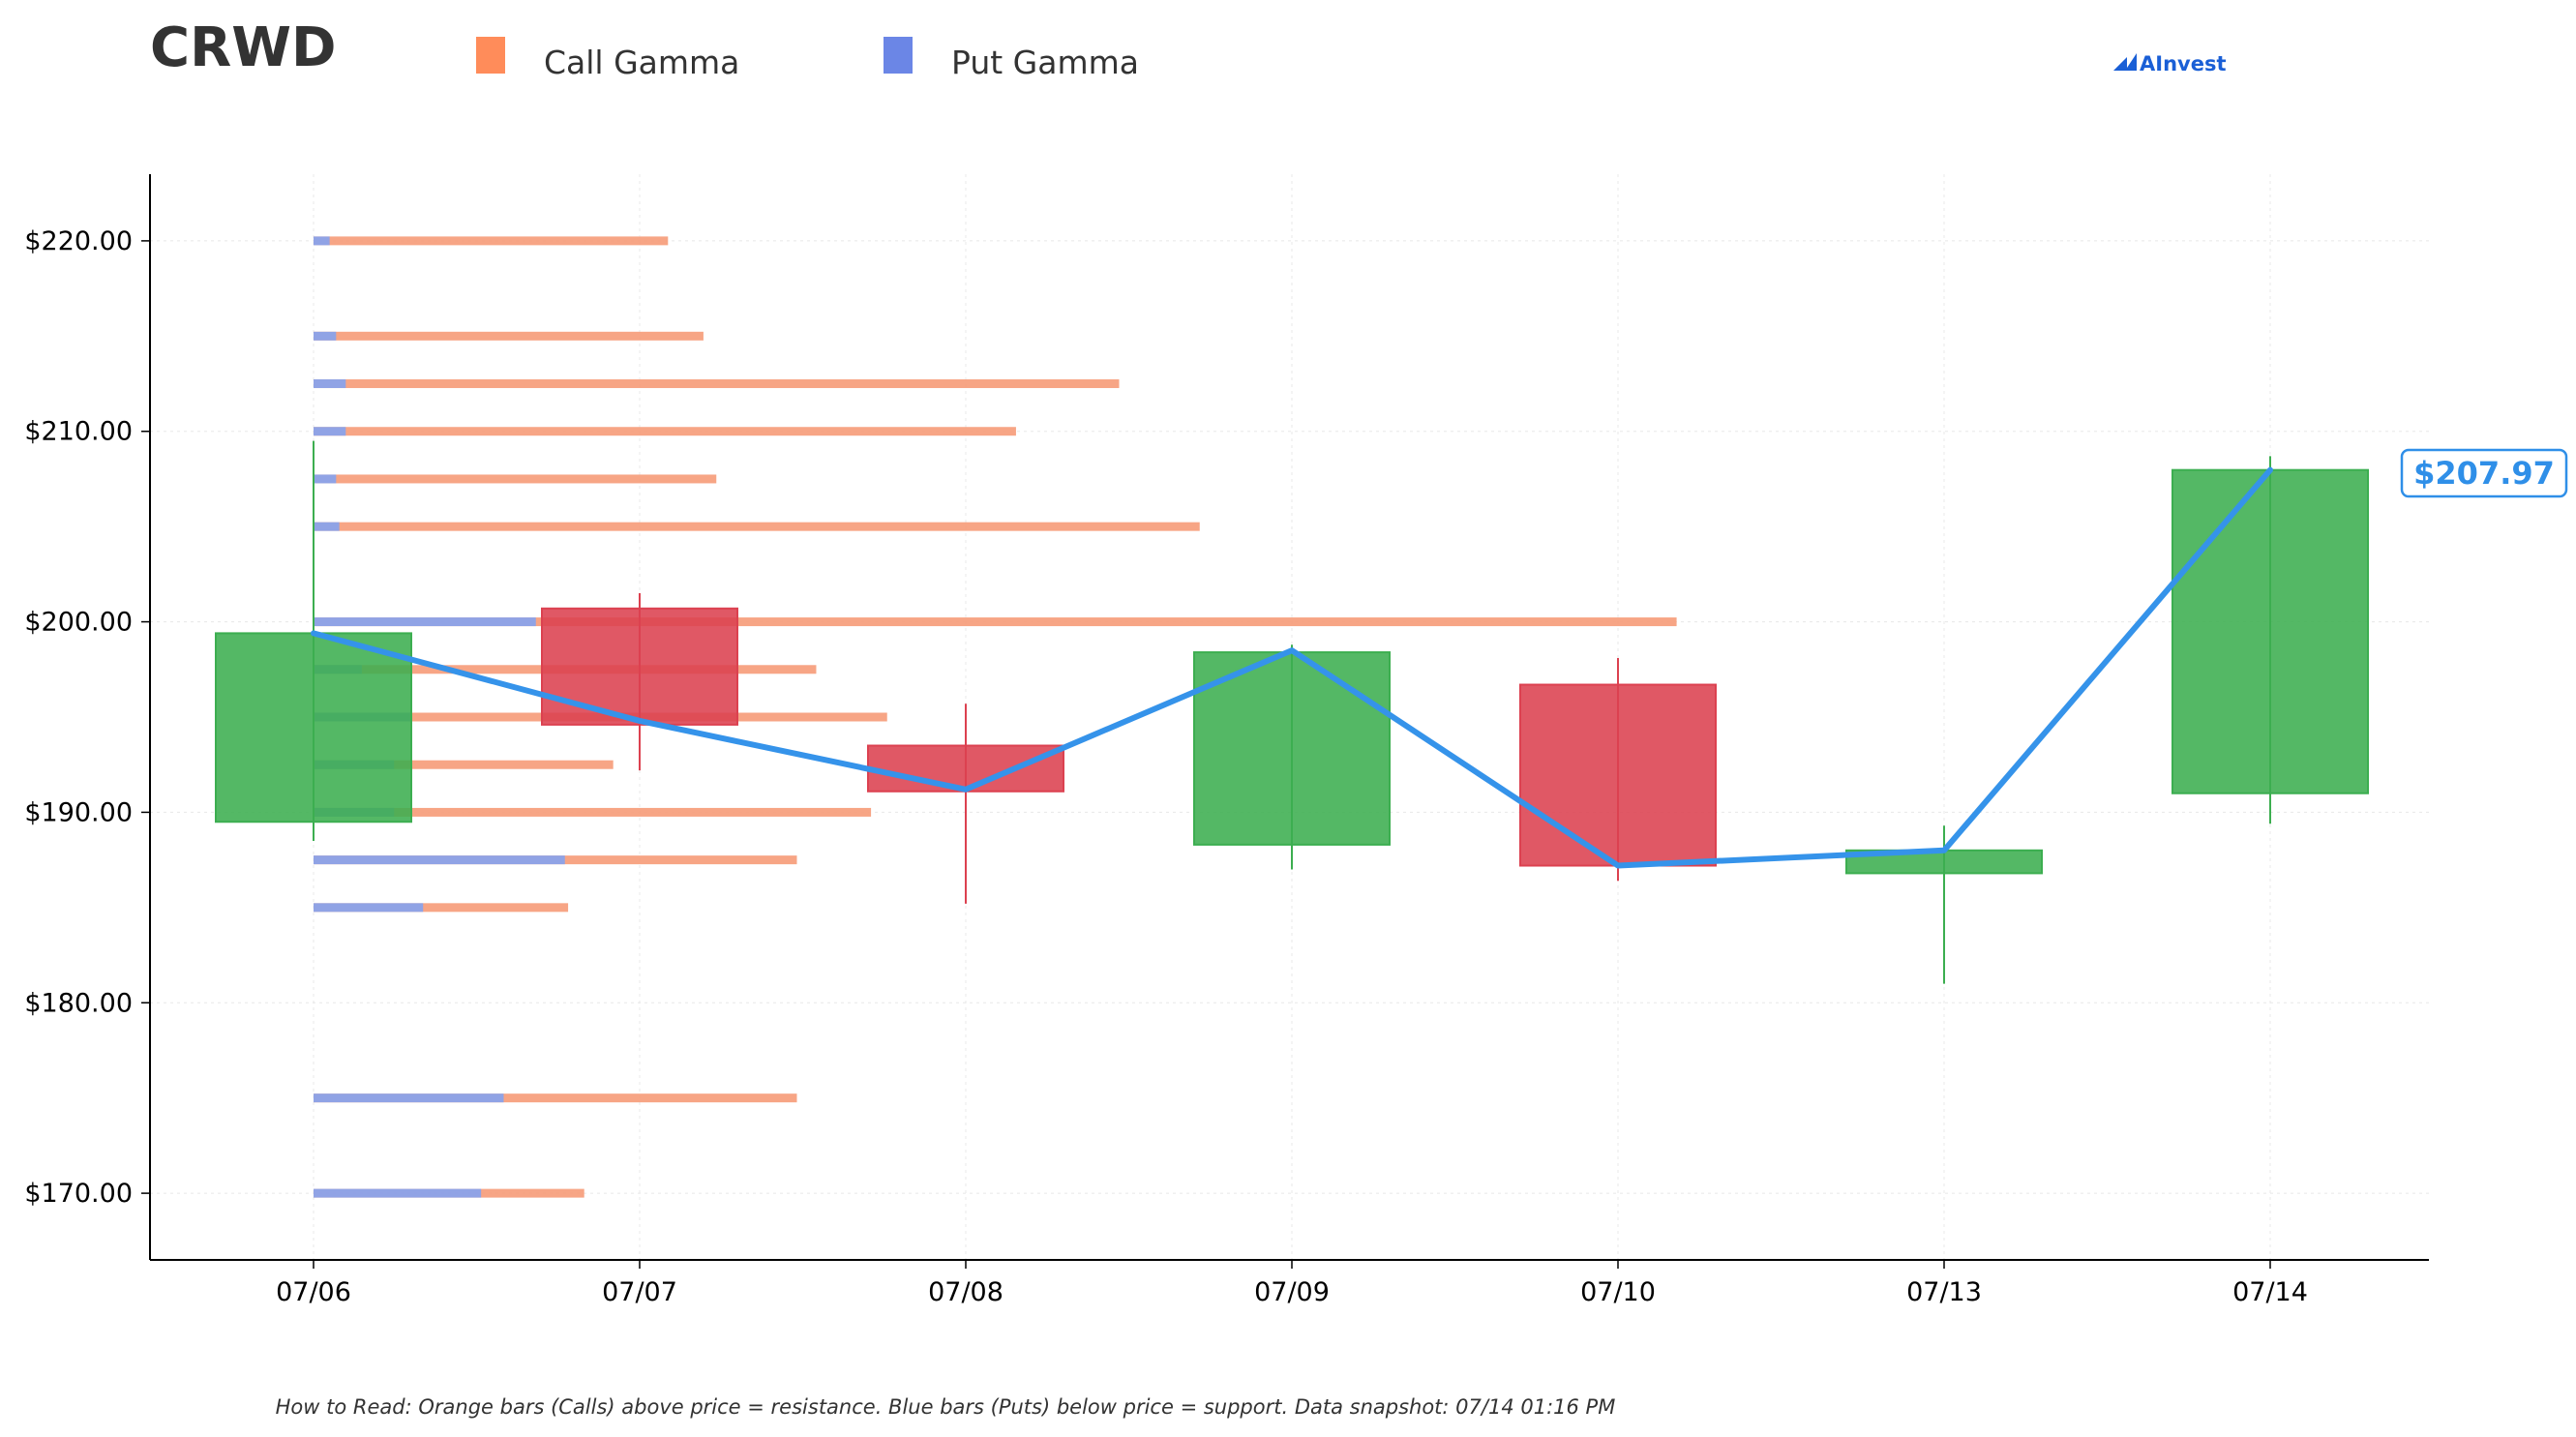  Describe the element at coordinates (807, 59) in the screenshot. I see `legend: Call Gamma Put Gamma` at that location.